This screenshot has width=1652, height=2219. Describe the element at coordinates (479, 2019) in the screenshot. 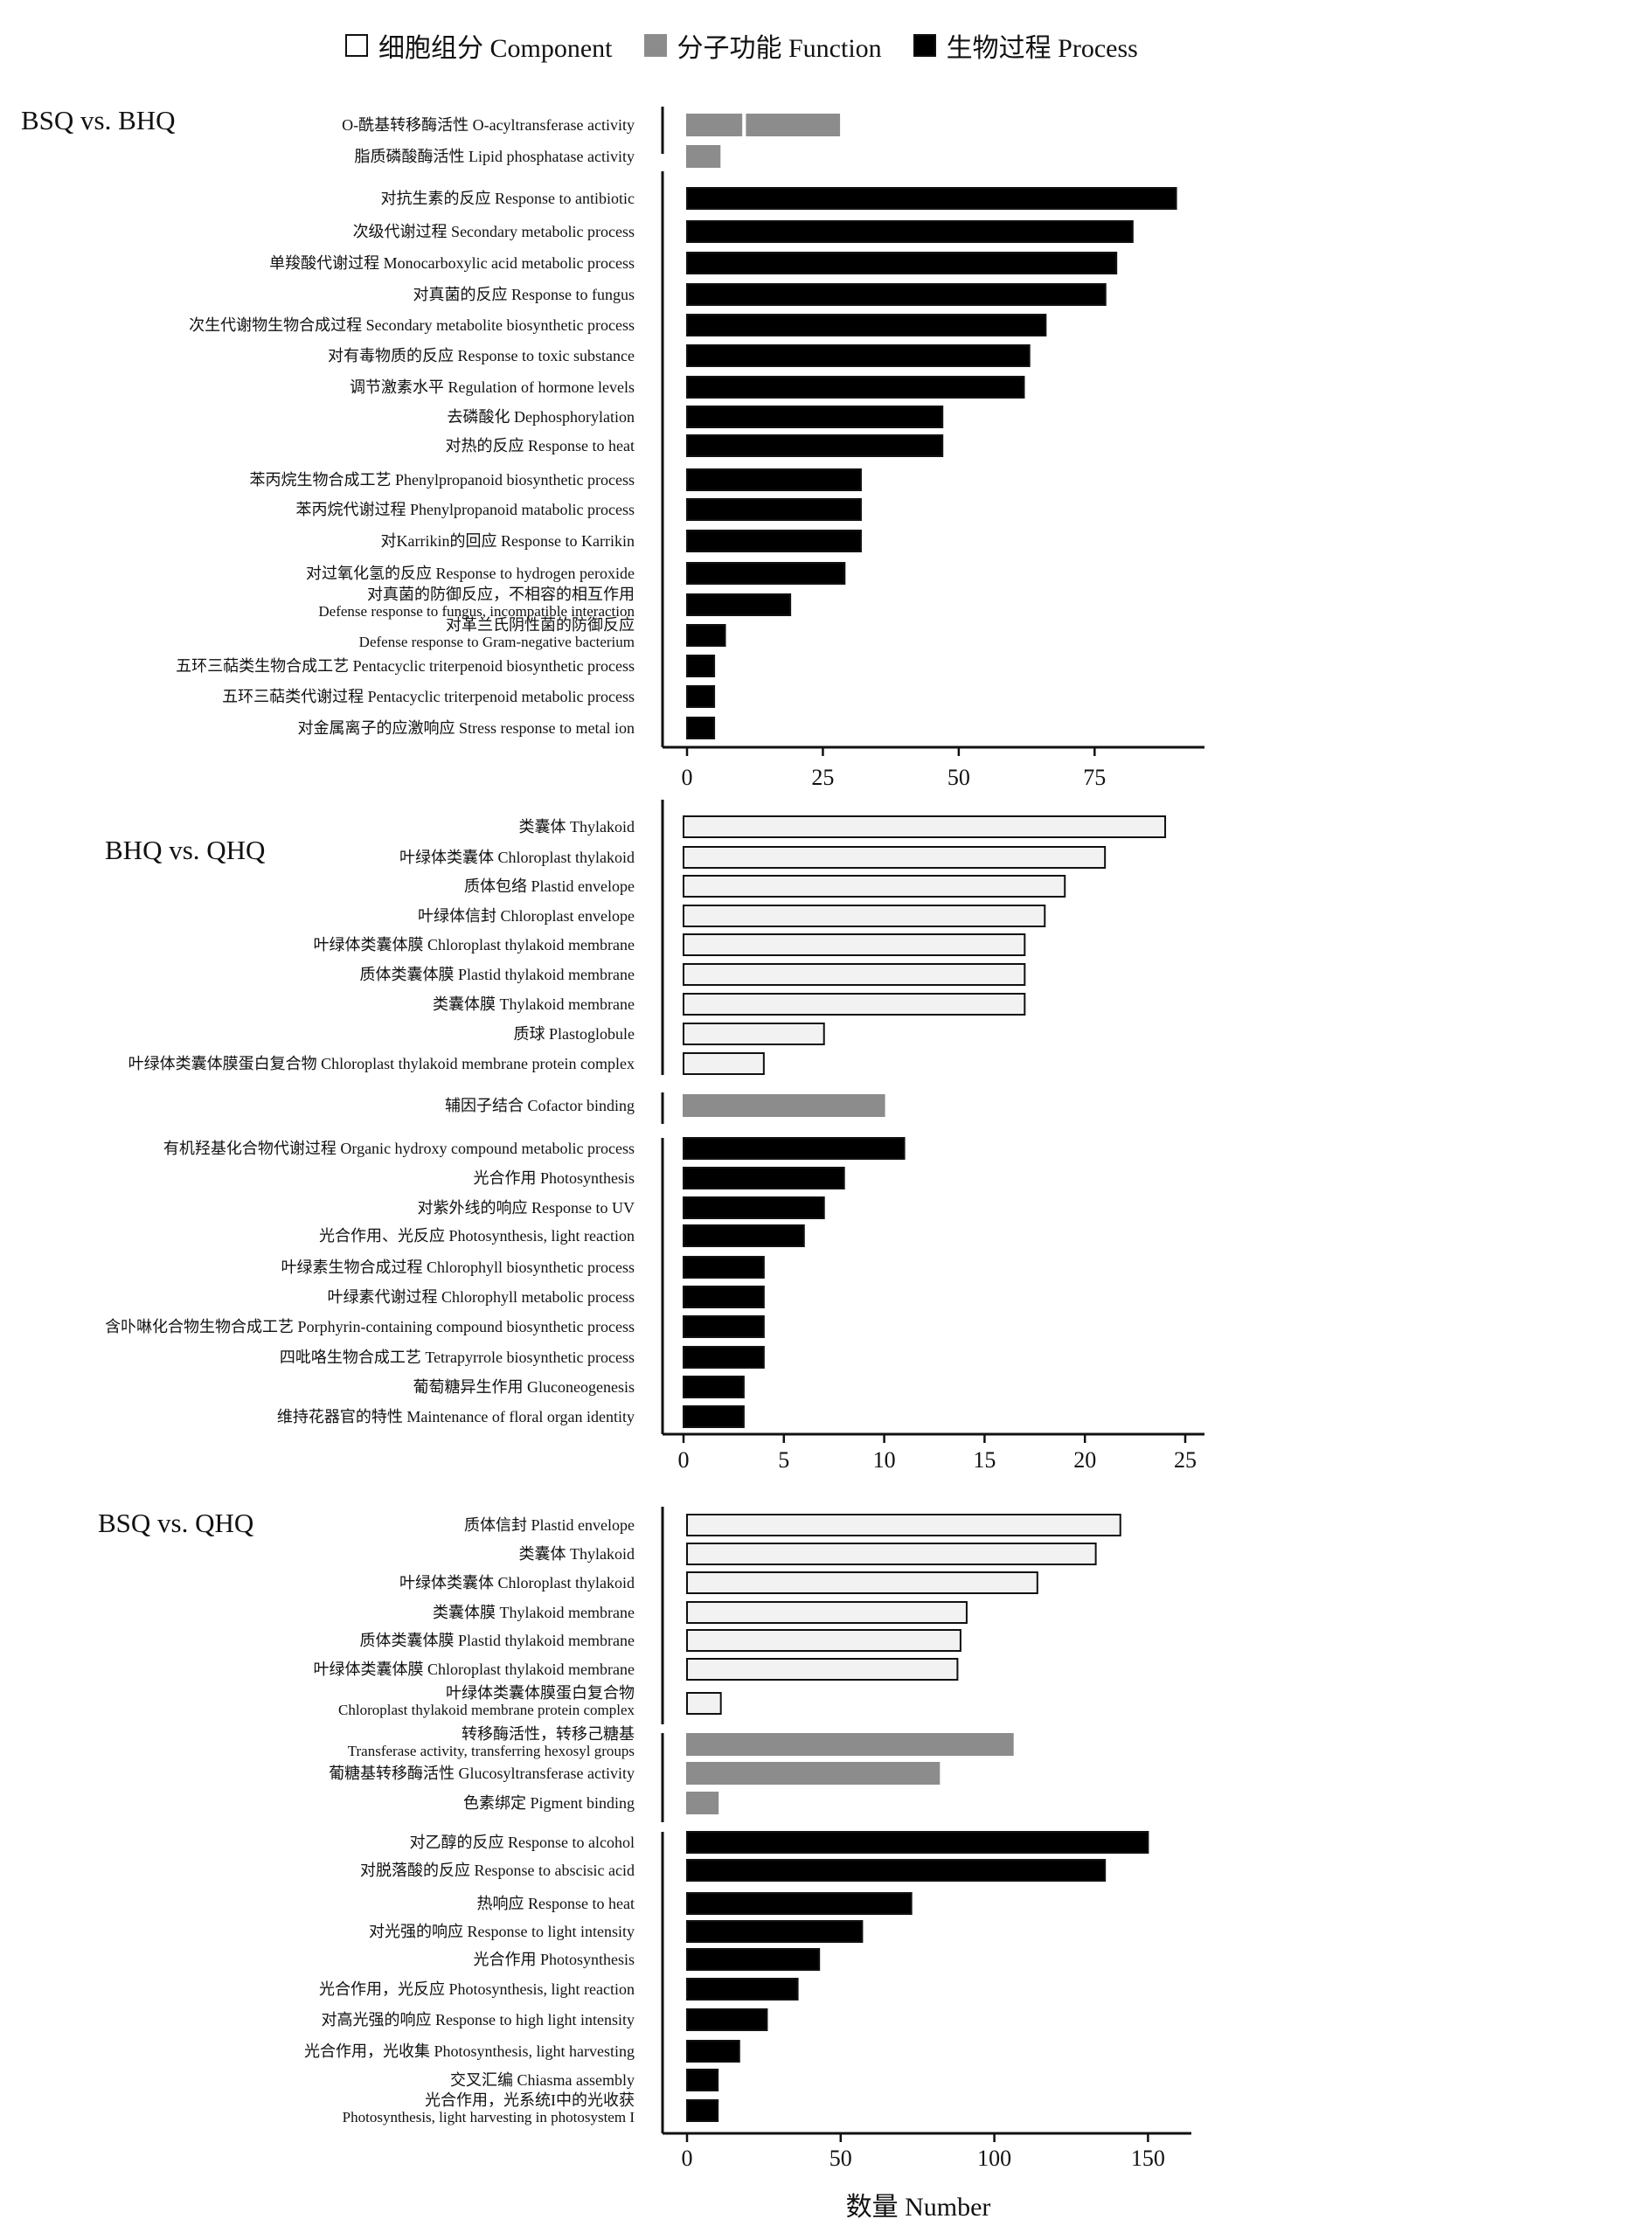

I see `category-label: 对高光强的响应 Response to high light intensity` at that location.